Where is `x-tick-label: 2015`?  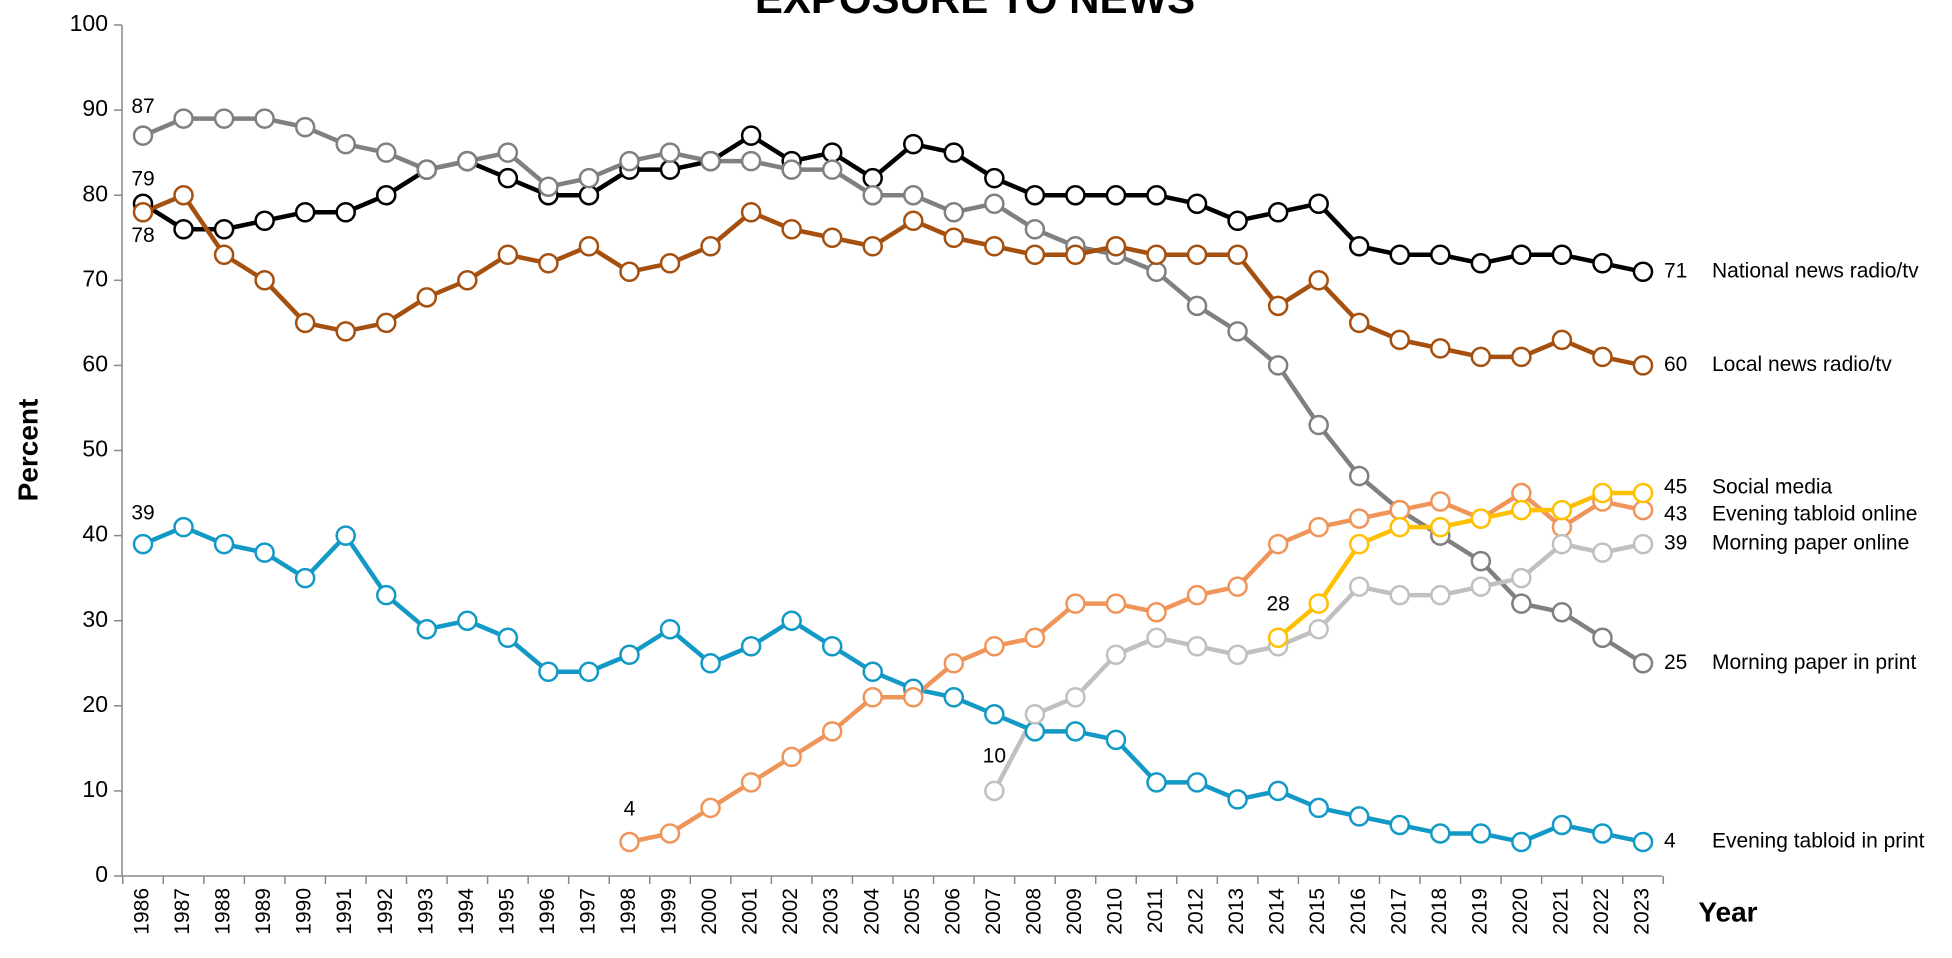
x-tick-label: 2015 is located at coordinates (1317, 911).